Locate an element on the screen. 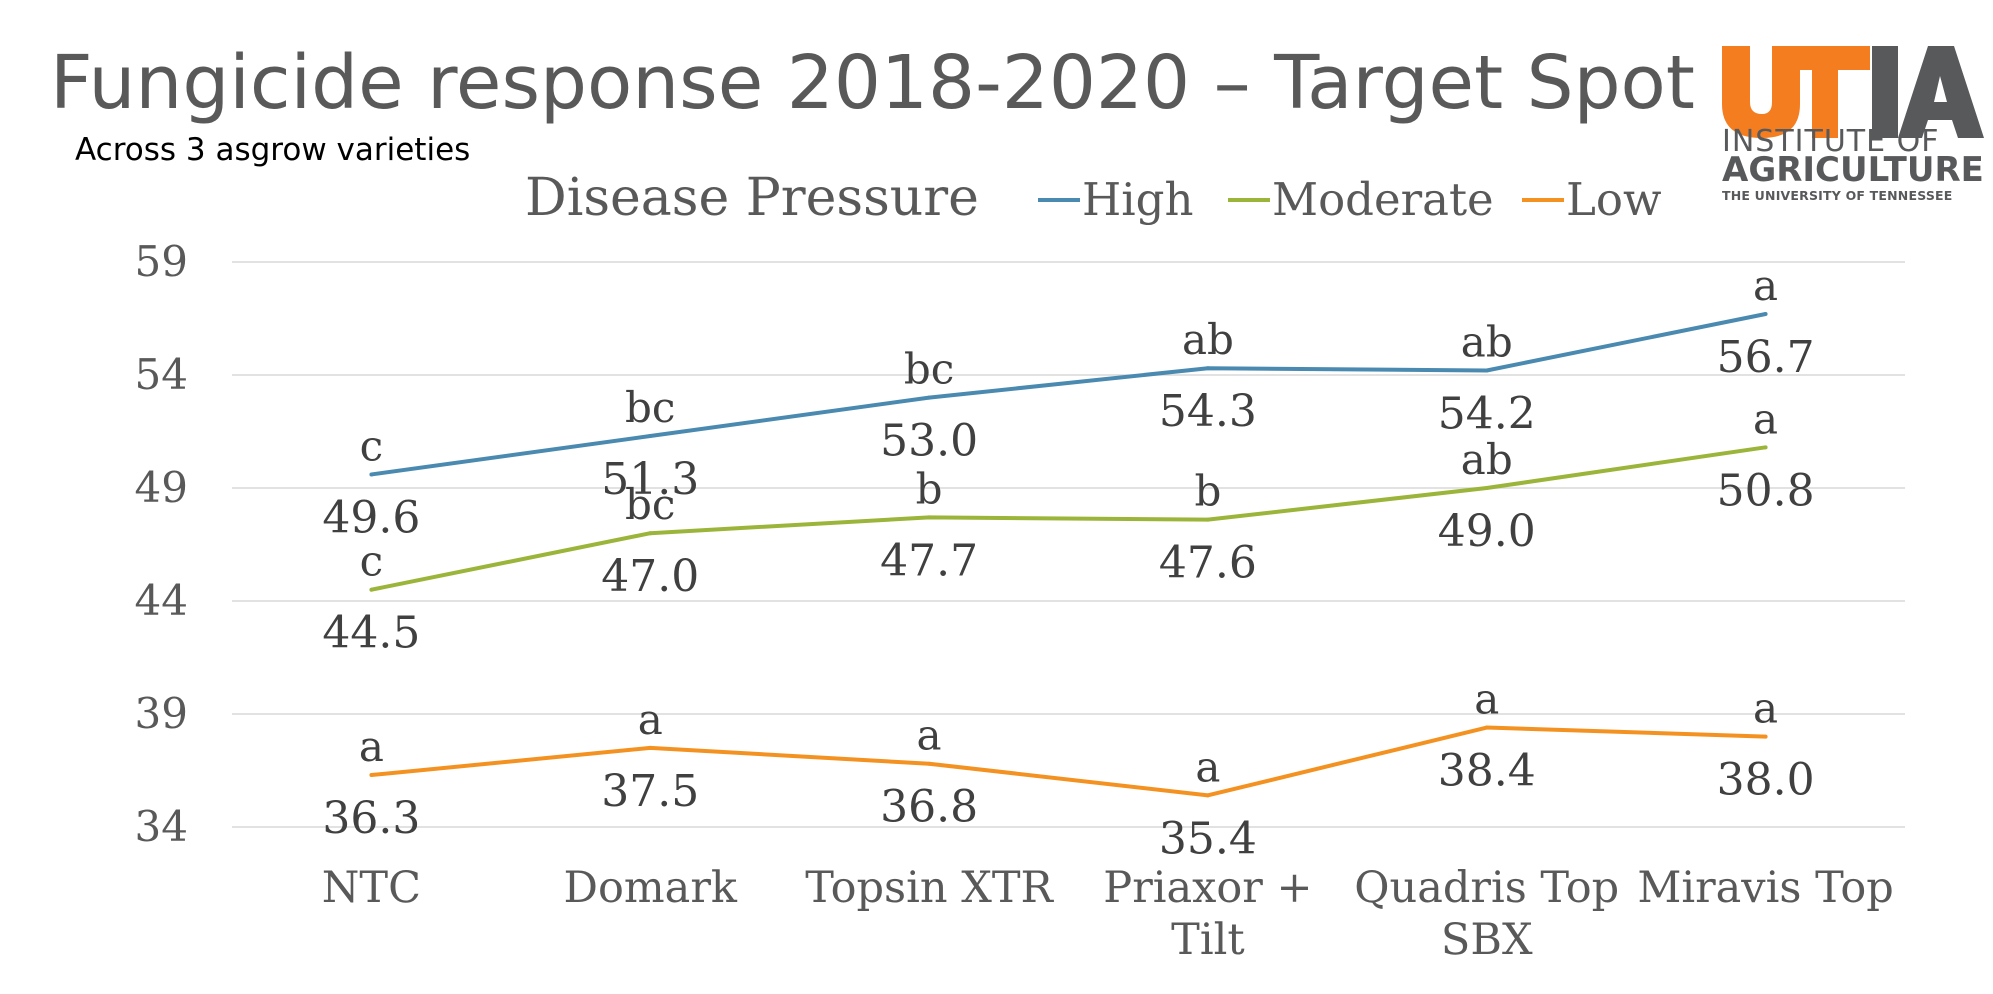  data-label: 51.3 is located at coordinates (650, 479).